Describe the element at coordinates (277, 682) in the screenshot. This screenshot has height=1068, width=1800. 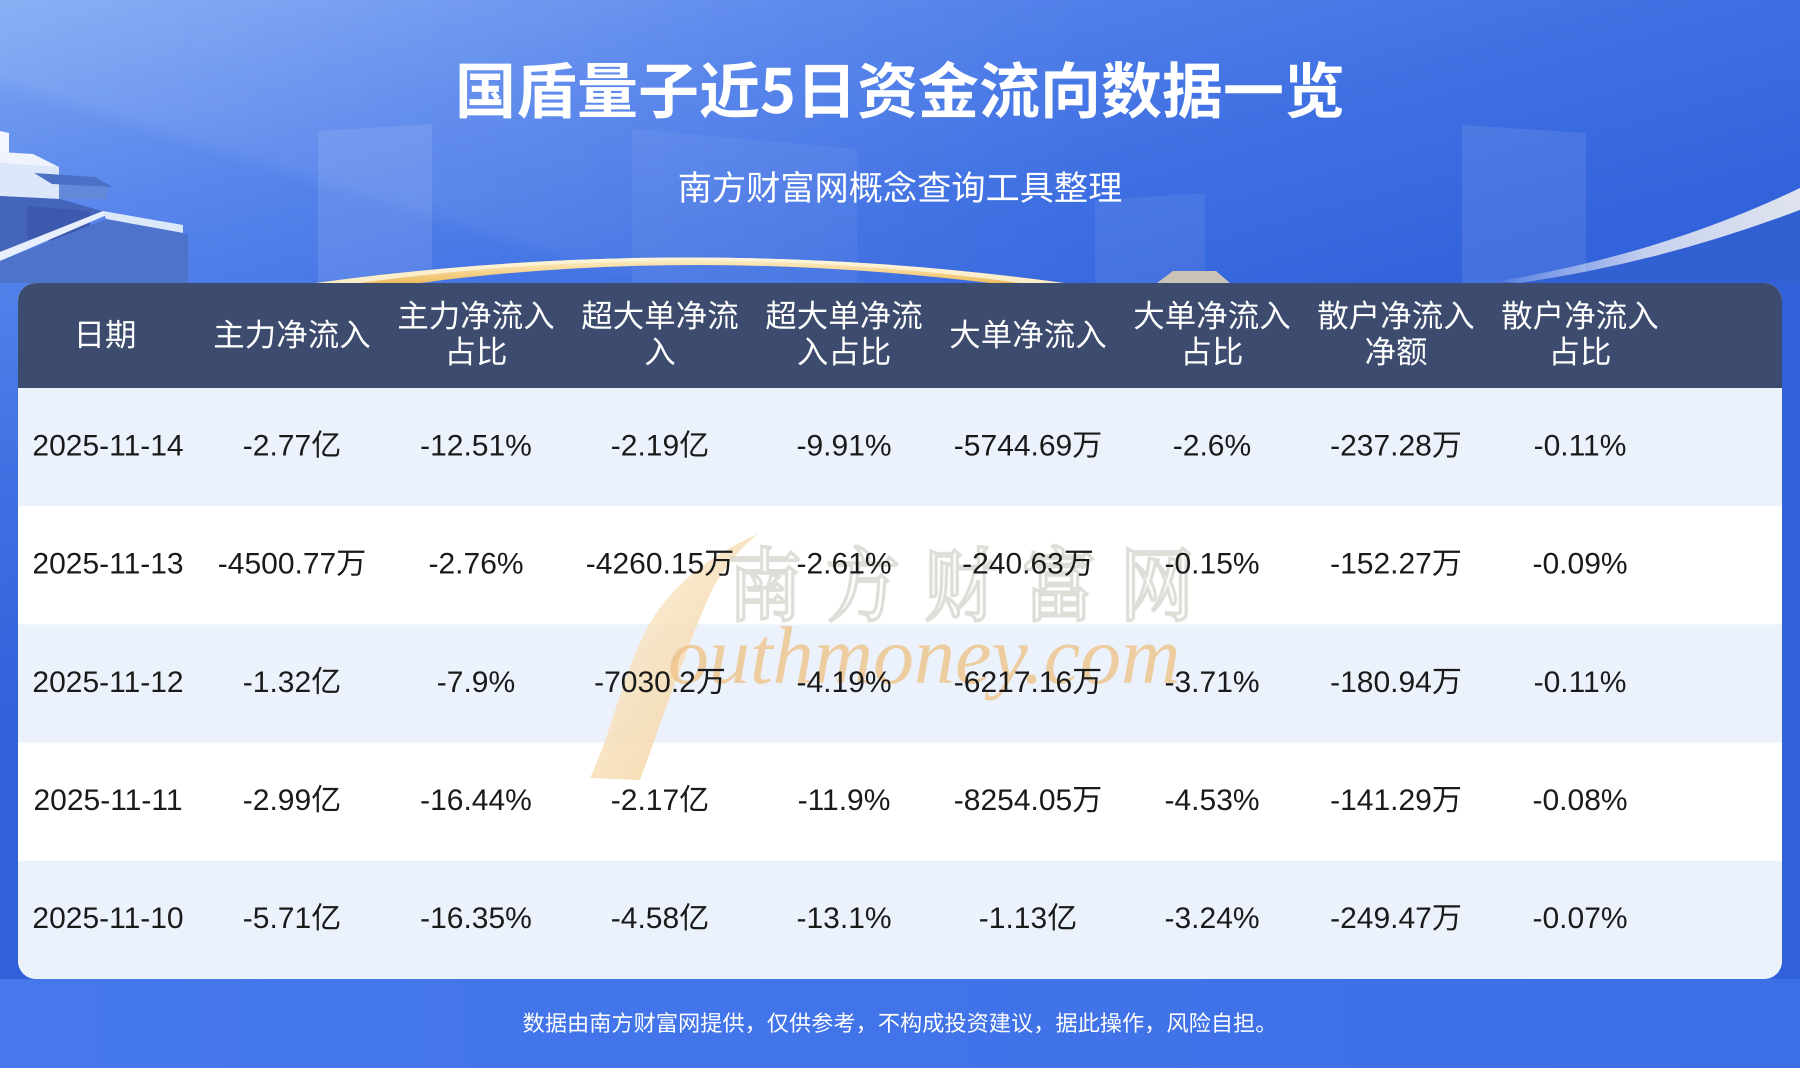
I see `svg-text: -1.32` at that location.